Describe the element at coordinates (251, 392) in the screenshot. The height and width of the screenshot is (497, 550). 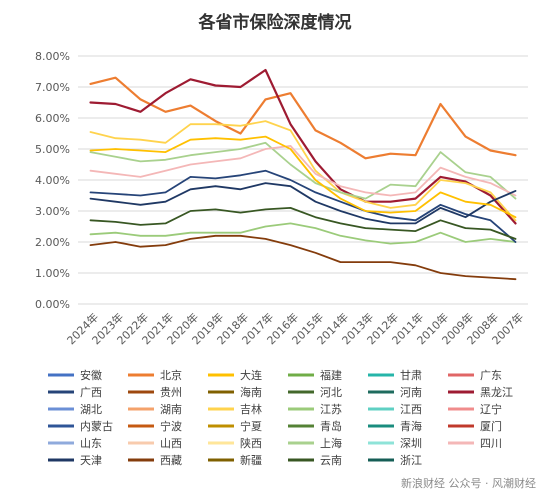
I see `legend-label: 海南` at that location.